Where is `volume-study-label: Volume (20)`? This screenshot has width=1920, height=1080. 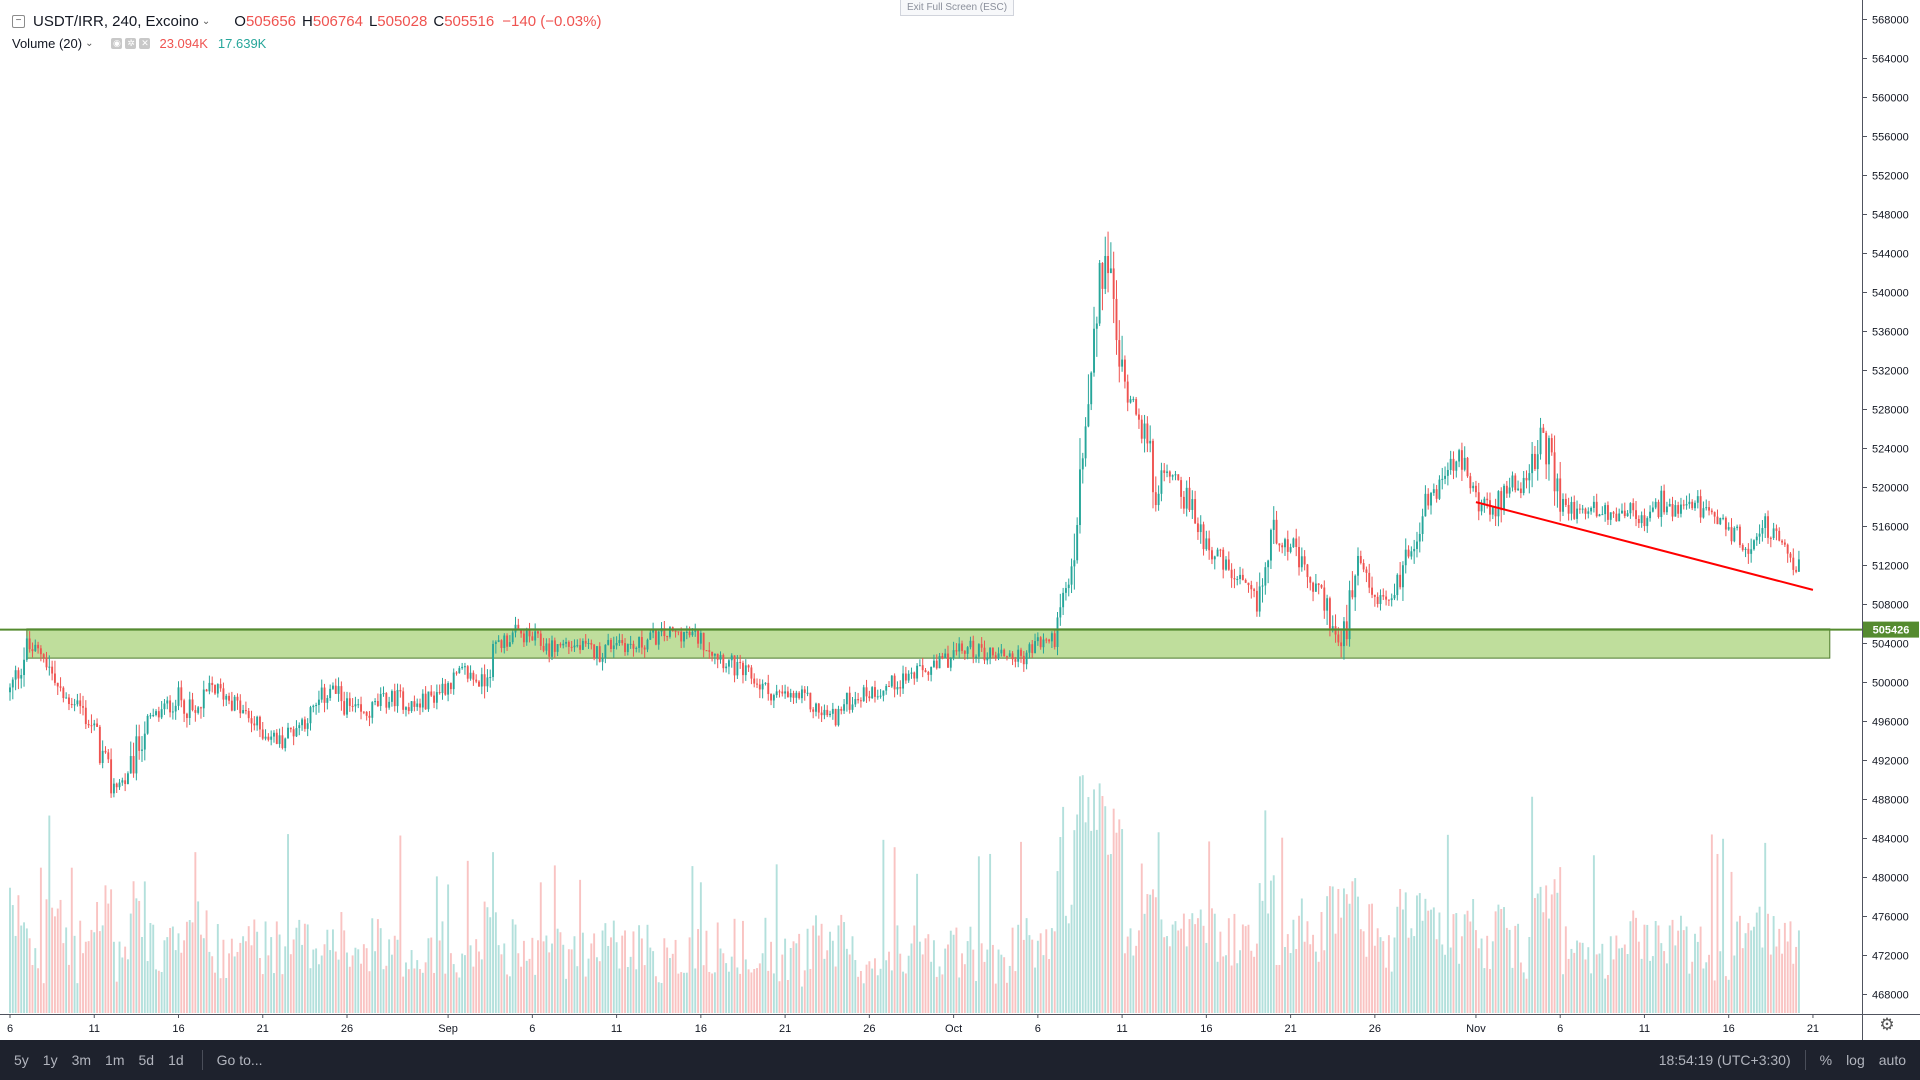 volume-study-label: Volume (20) is located at coordinates (47, 43).